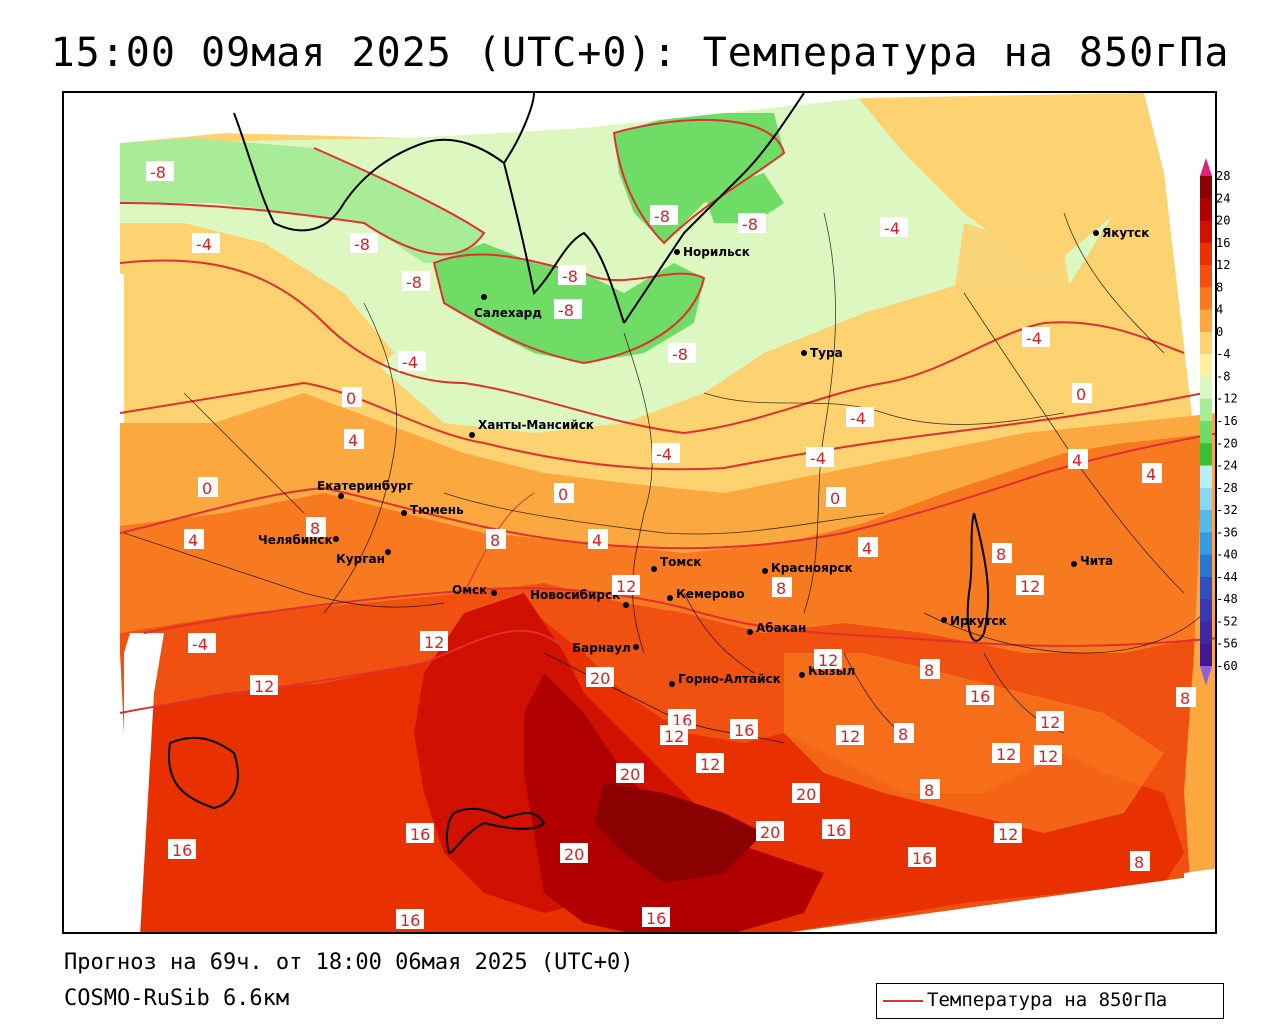  What do you see at coordinates (1219, 287) in the screenshot?
I see `colorbar-tick-label: 8` at bounding box center [1219, 287].